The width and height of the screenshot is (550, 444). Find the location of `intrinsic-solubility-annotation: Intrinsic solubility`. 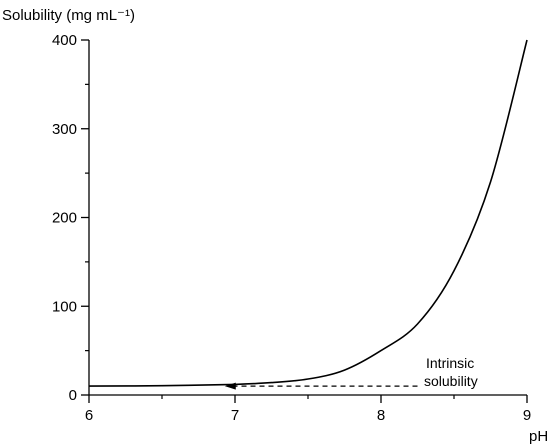

intrinsic-solubility-annotation: Intrinsic solubility is located at coordinates (351, 372).